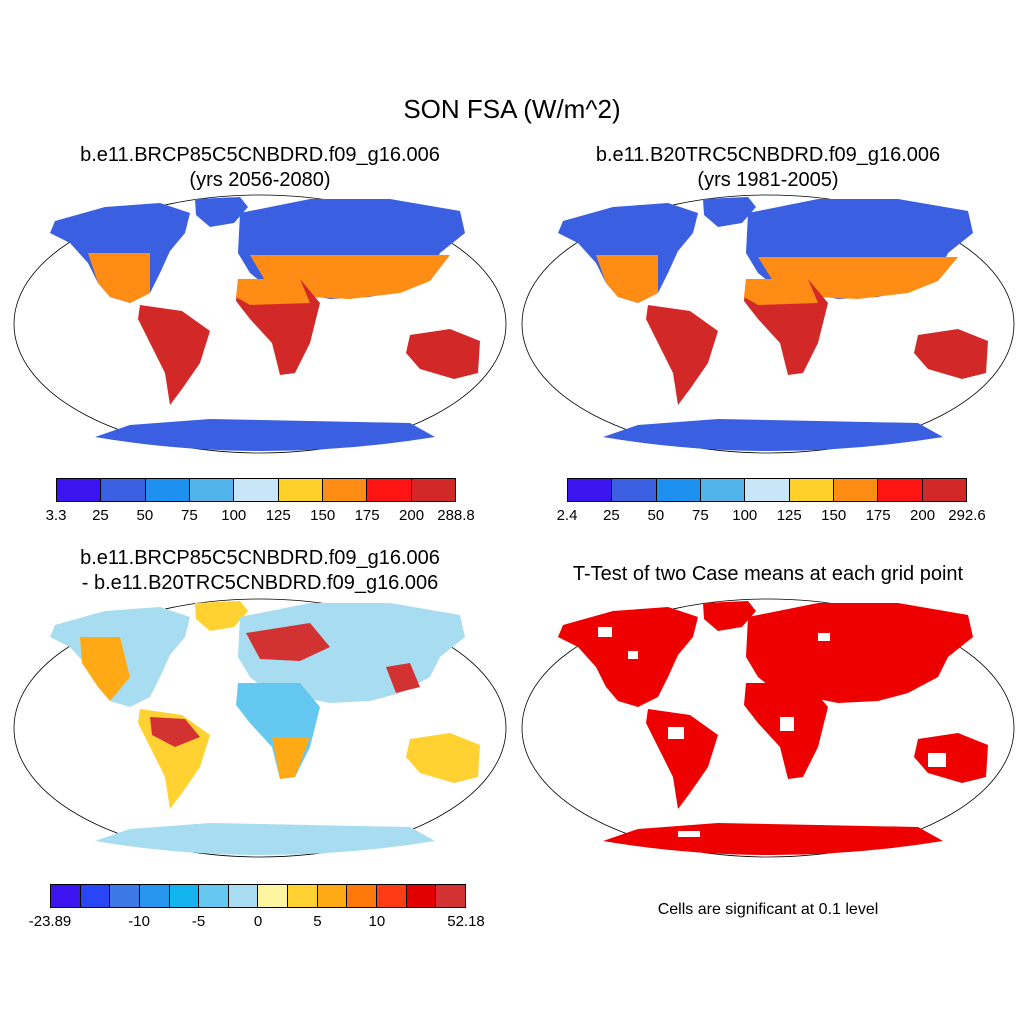 The height and width of the screenshot is (1024, 1024). What do you see at coordinates (859, 653) in the screenshot?
I see `land-eurasia` at bounding box center [859, 653].